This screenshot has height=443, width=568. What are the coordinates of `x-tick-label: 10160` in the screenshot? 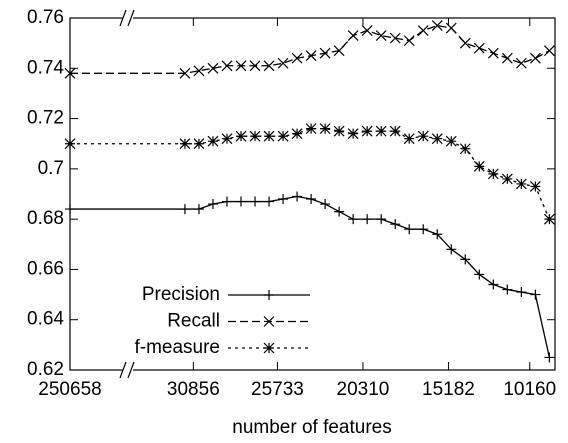 It's located at (529, 389).